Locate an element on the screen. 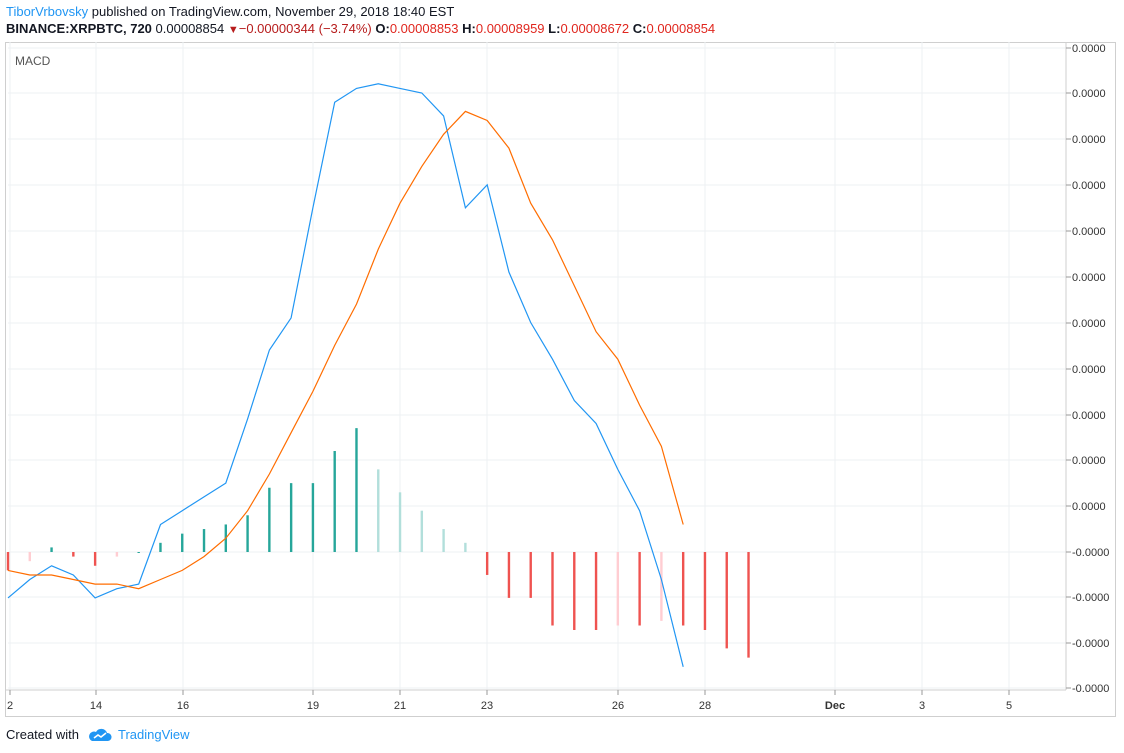 Image resolution: width=1124 pixels, height=753 pixels. low-value: 0.00008672 is located at coordinates (595, 28).